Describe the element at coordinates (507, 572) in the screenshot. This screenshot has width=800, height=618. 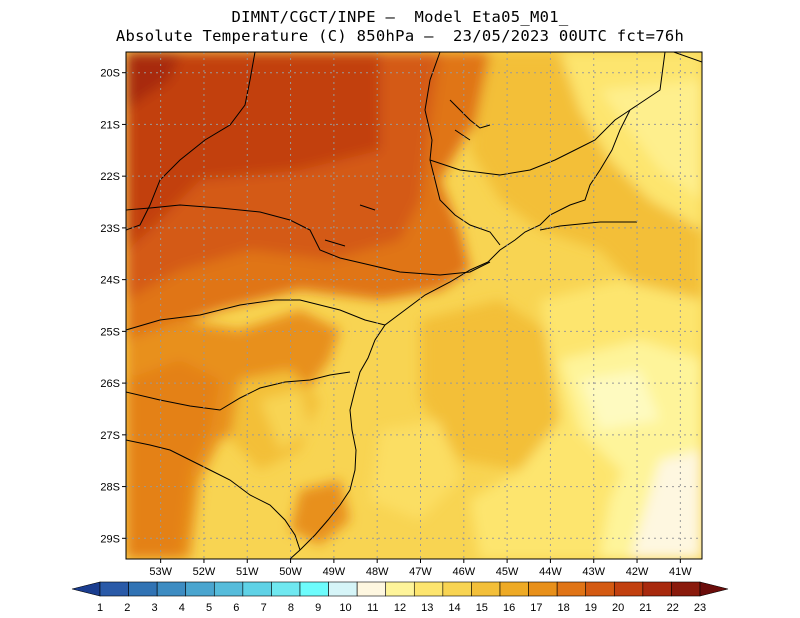
I see `lon-tick-label: 45W` at that location.